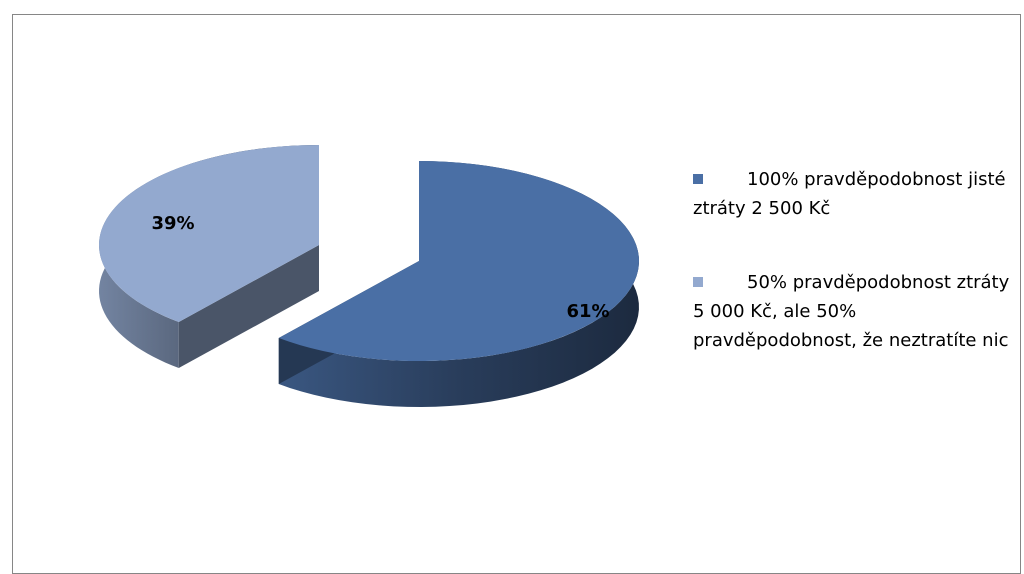 The image size is (1024, 574). I want to click on pie-slice, so click(208, 257).